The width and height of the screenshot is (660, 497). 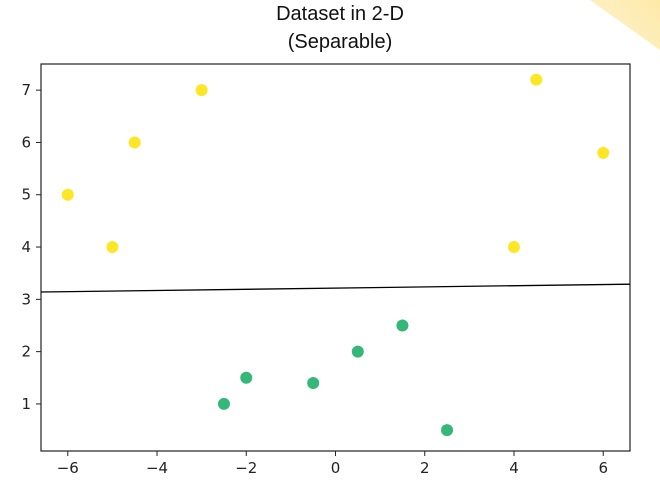 What do you see at coordinates (157, 468) in the screenshot?
I see `x-tick-label: −4` at bounding box center [157, 468].